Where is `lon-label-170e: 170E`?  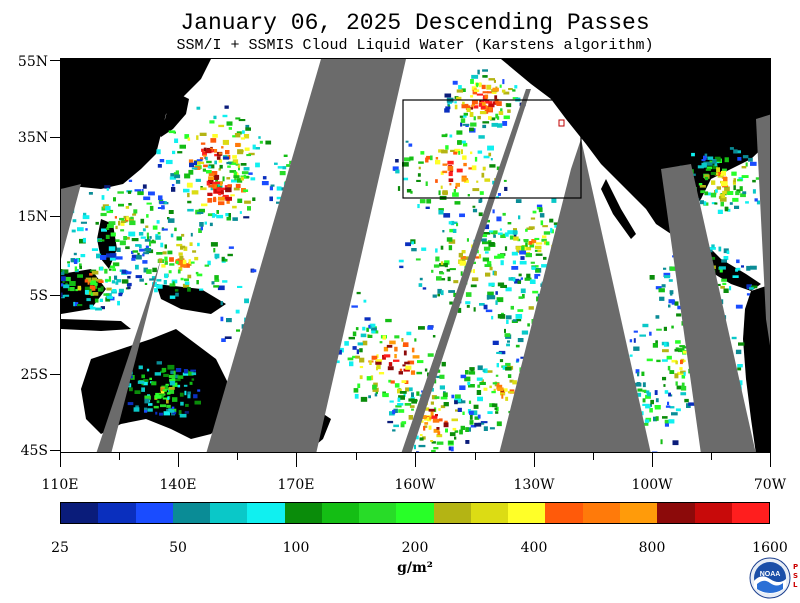
lon-label-170e: 170E is located at coordinates (296, 485).